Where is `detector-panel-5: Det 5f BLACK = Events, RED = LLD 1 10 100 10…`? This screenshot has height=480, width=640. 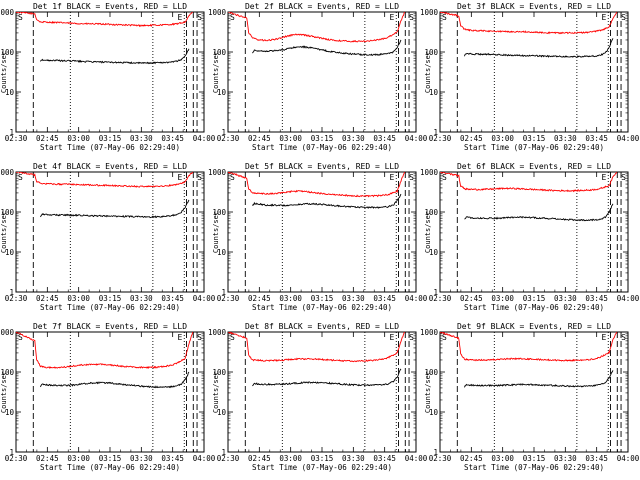 detector-panel-5: Det 5f BLACK = Events, RED = LLD 1 10 100 10… is located at coordinates (318, 237).